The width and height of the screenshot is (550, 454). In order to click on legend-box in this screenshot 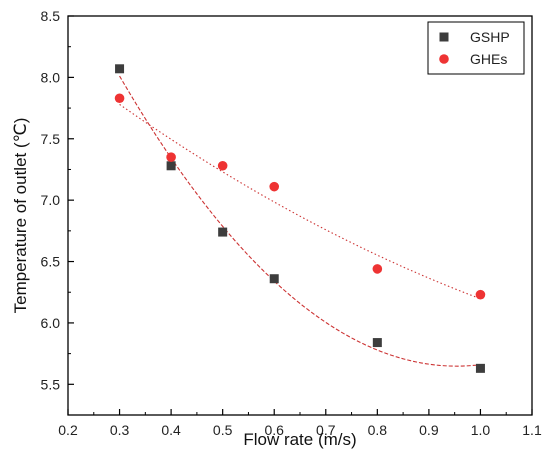, I will do `click(476, 48)`.